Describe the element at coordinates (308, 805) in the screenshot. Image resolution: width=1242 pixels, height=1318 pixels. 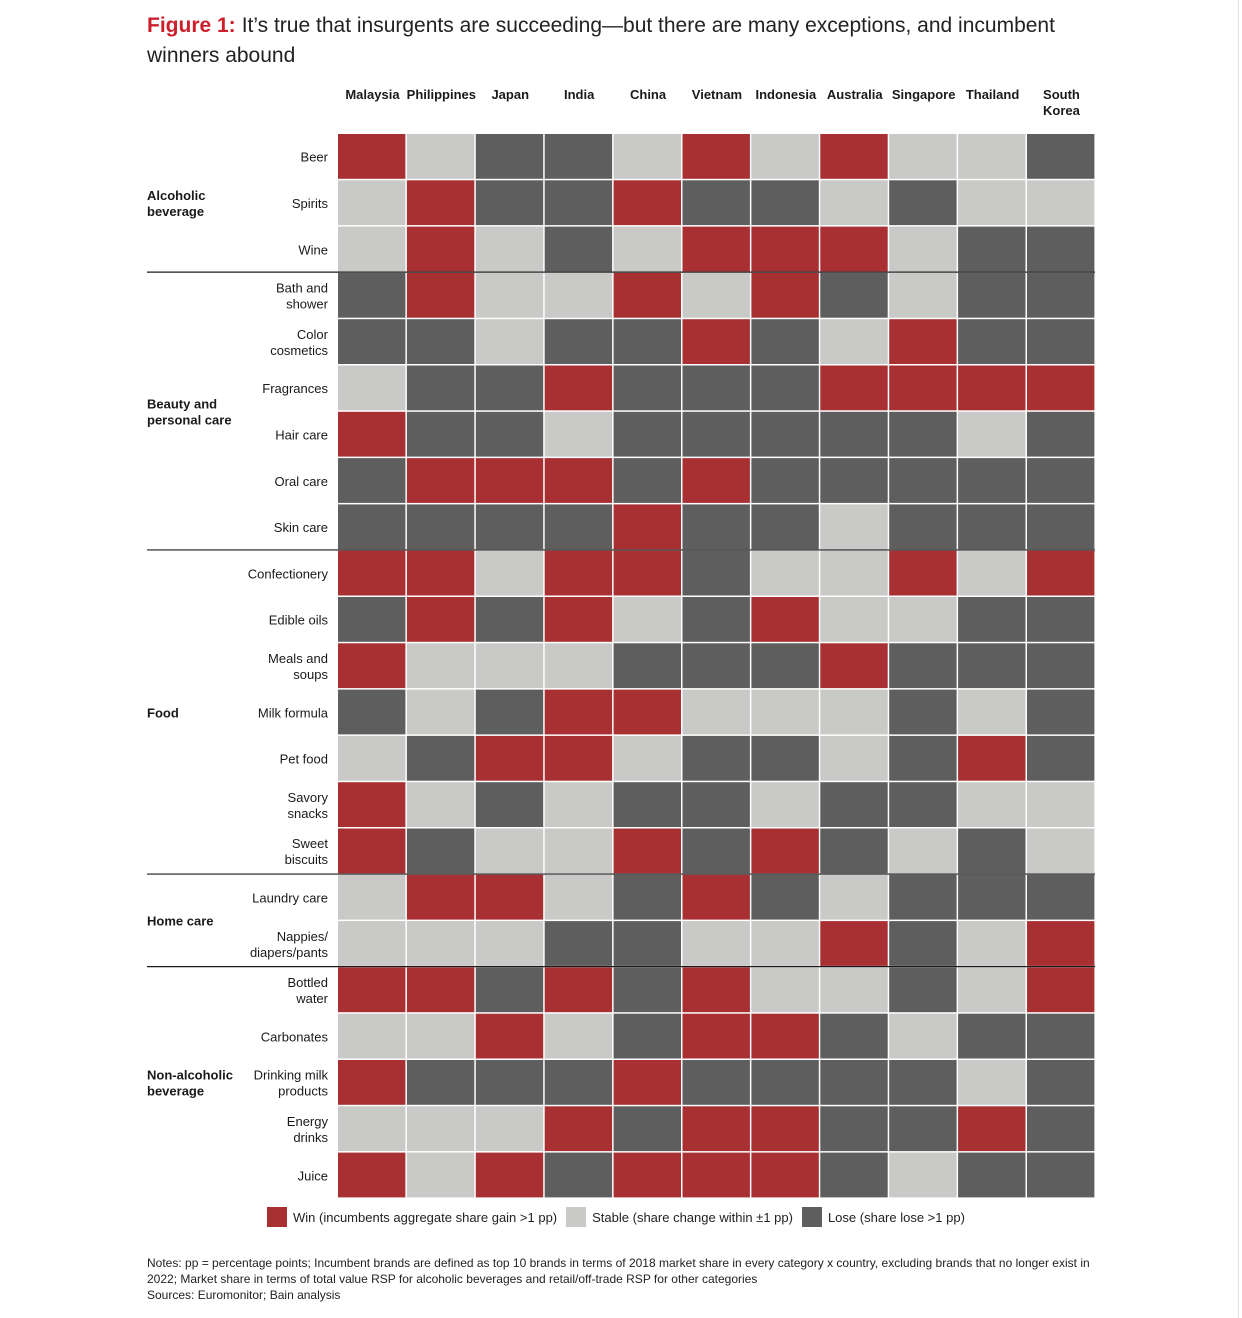
I see `row-label-savory-snacks: Savory snacks` at that location.